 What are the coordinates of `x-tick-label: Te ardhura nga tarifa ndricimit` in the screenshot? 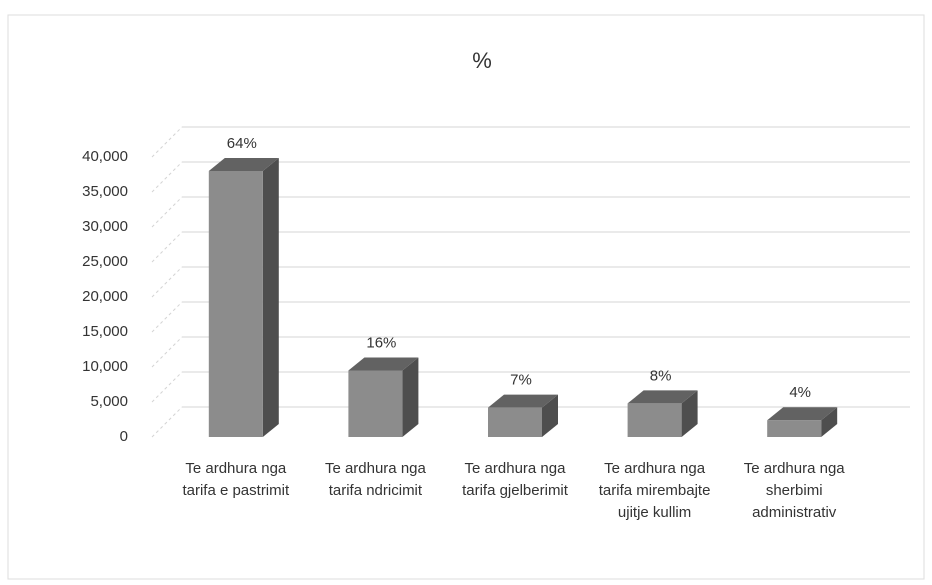 It's located at (375, 479).